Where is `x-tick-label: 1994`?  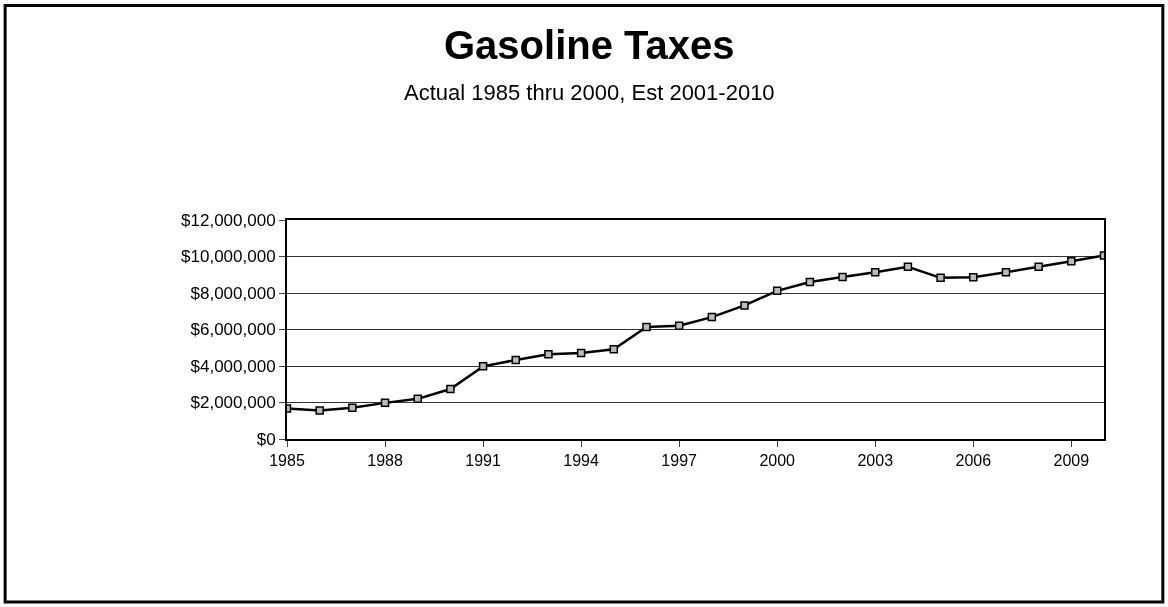
x-tick-label: 1994 is located at coordinates (581, 461).